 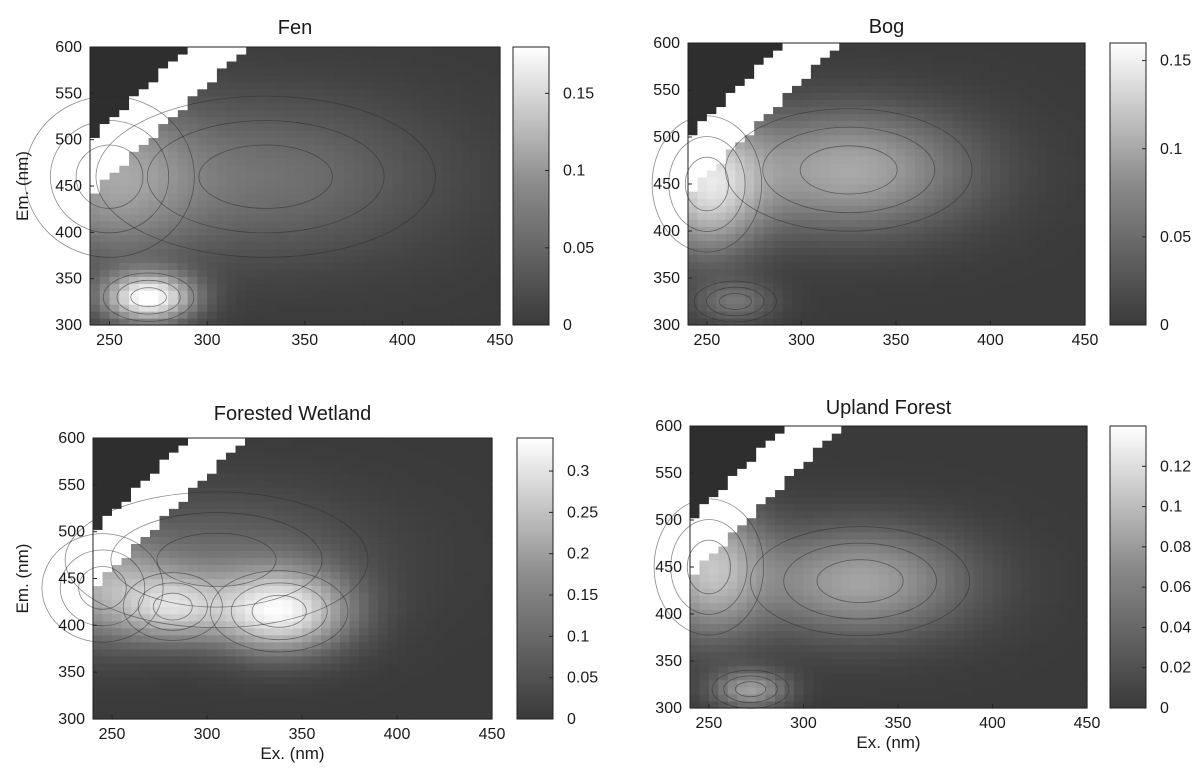 What do you see at coordinates (1164, 325) in the screenshot?
I see `colorbar-tick-label: 0` at bounding box center [1164, 325].